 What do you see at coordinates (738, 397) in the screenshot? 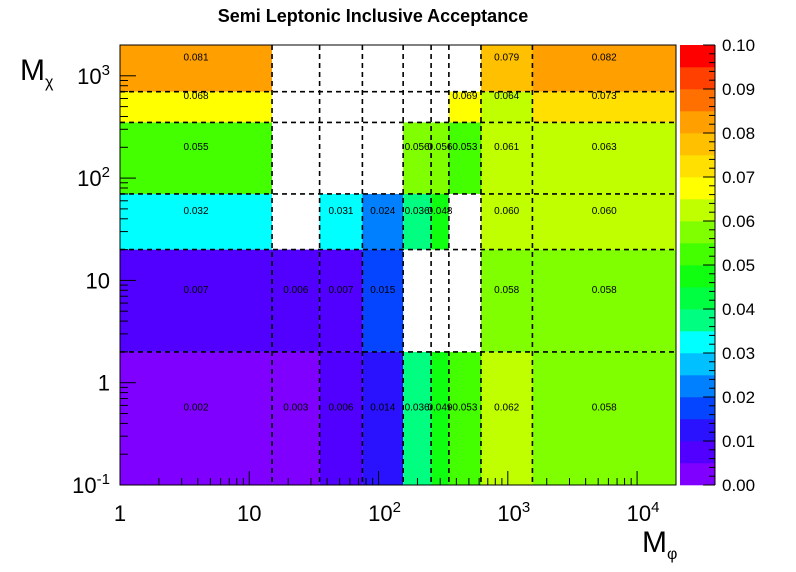
I see `colorbar-tick-label: 0.02` at bounding box center [738, 397].